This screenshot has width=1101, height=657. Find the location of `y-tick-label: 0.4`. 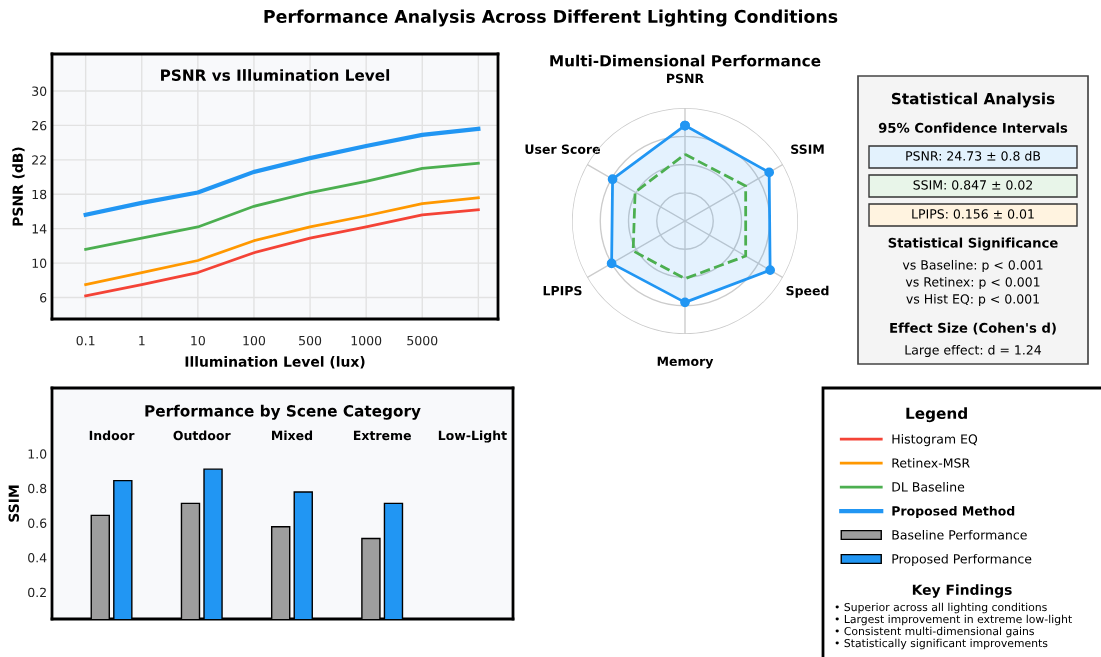

y-tick-label: 0.4 is located at coordinates (37, 558).